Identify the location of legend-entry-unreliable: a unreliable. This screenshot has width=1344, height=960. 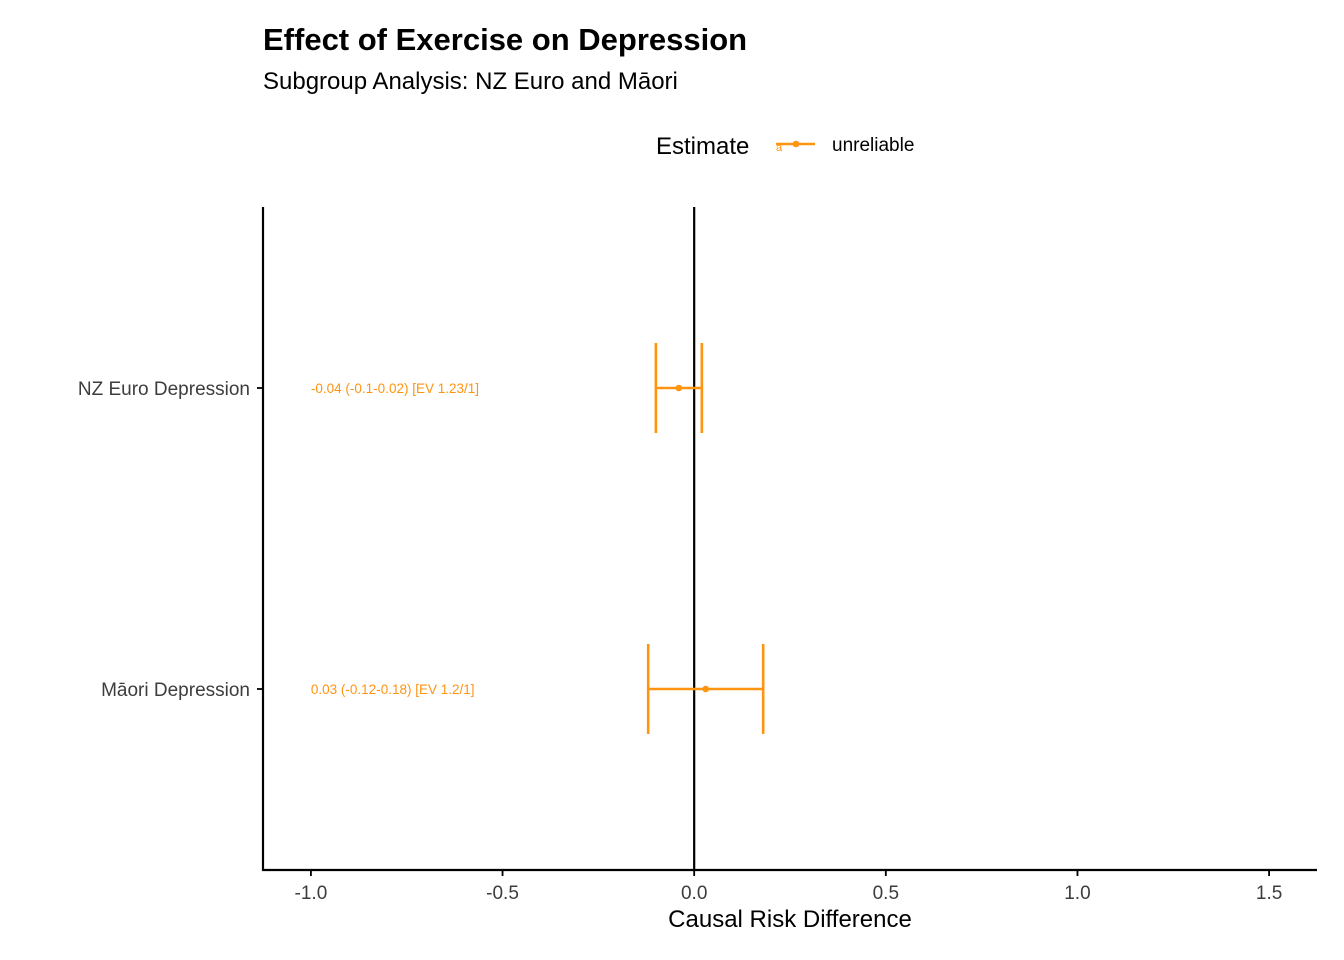
(845, 145).